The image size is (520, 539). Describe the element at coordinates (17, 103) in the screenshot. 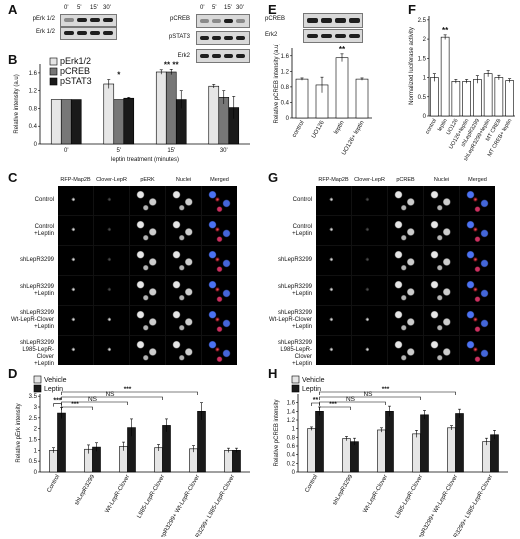

I see `y-axis-label: Relative intensity (a.u)` at that location.